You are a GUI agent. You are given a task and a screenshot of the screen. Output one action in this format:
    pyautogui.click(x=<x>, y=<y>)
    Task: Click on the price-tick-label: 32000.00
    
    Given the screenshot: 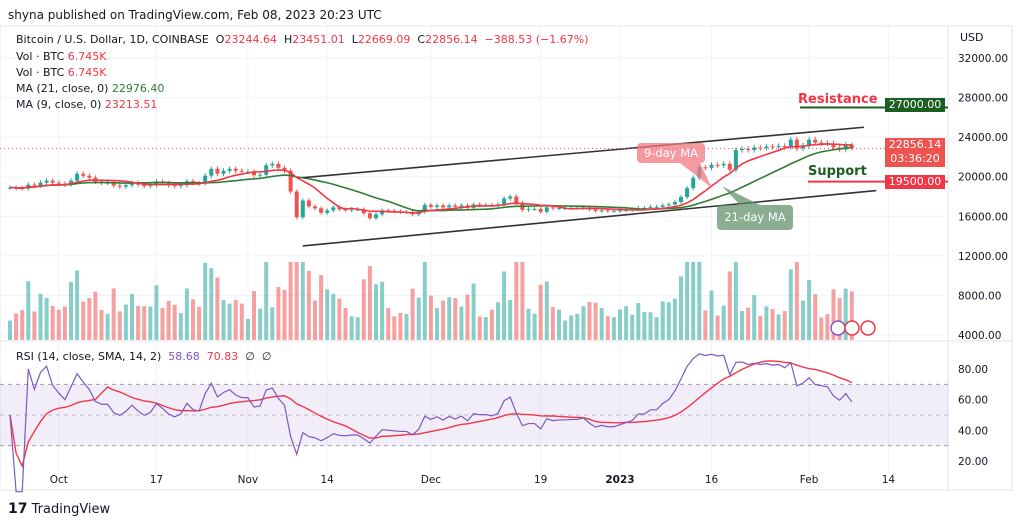 What is the action you would take?
    pyautogui.click(x=983, y=59)
    